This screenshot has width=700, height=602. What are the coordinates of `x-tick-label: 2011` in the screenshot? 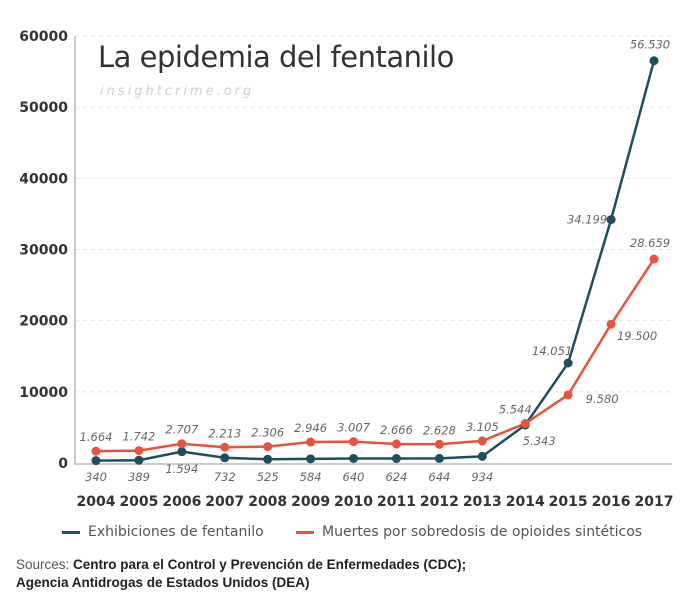 It's located at (396, 502).